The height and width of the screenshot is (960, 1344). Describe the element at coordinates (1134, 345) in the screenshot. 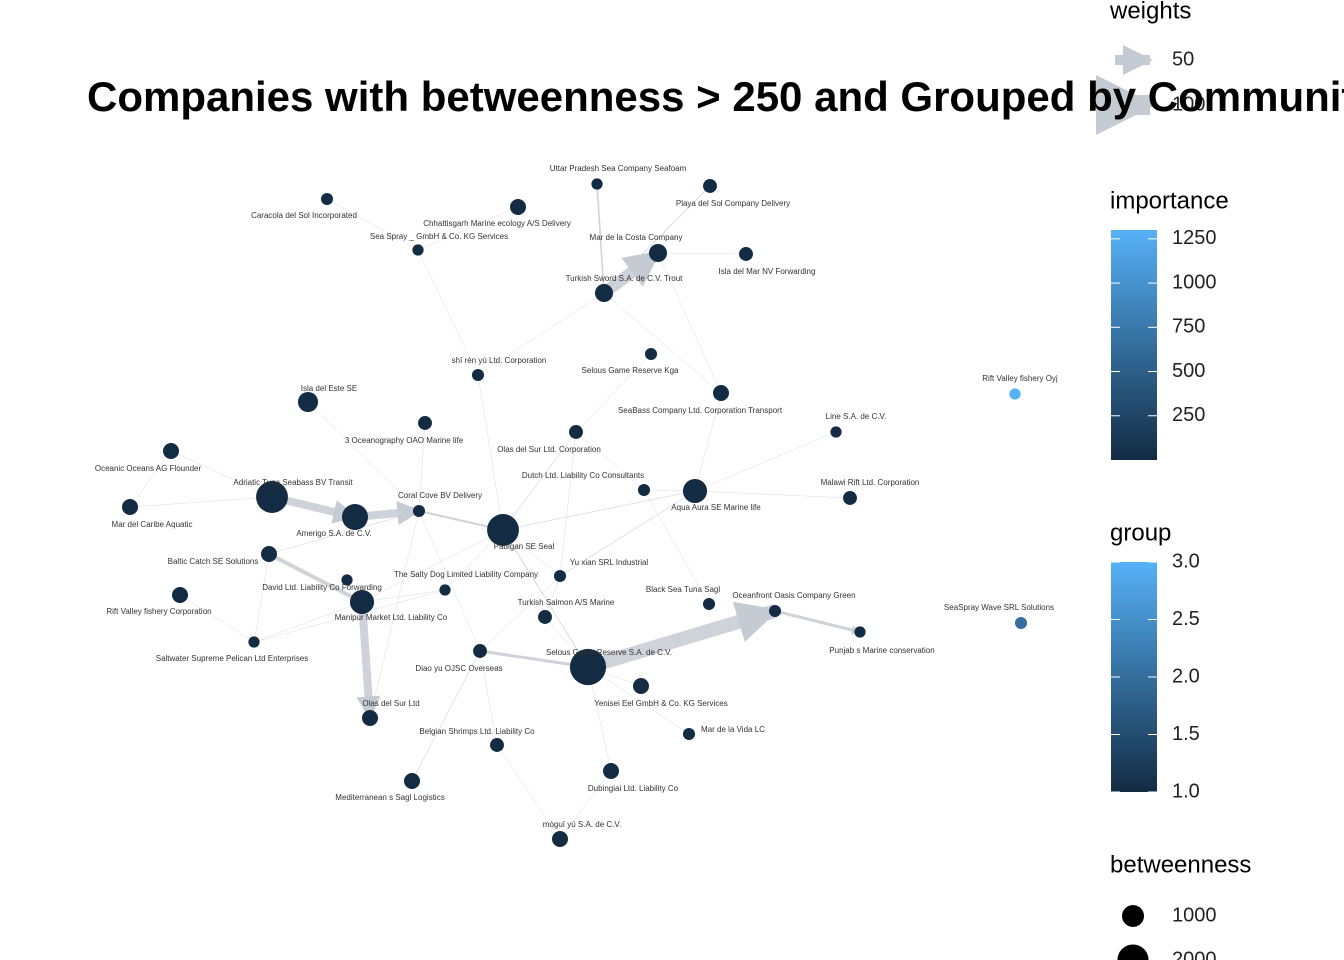

I see `colorbar` at that location.